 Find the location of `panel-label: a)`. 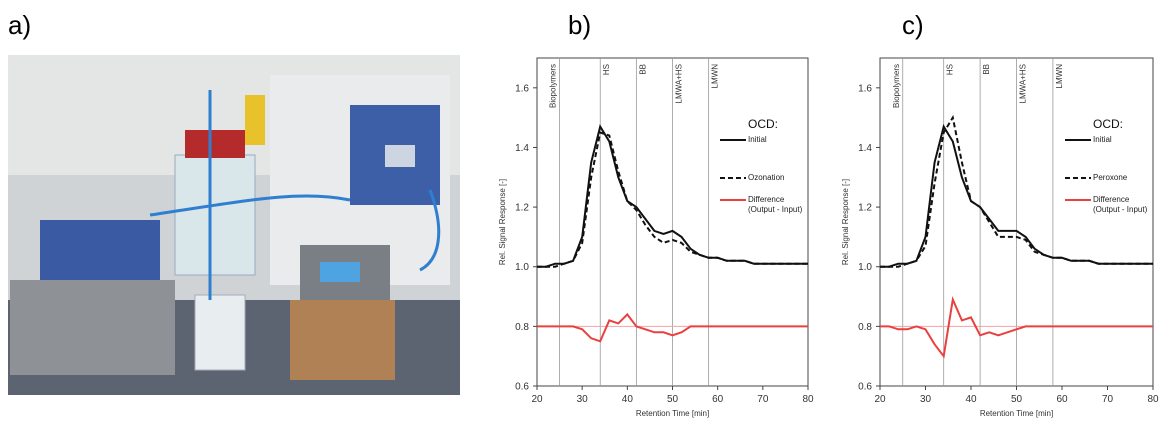

panel-label: a) is located at coordinates (19, 25).